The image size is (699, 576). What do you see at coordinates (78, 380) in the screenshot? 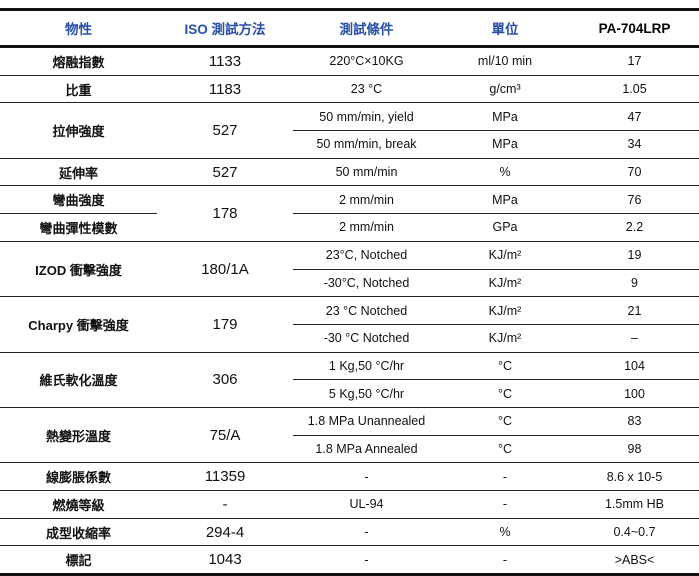
I see `property: 維氏軟化溫度` at bounding box center [78, 380].